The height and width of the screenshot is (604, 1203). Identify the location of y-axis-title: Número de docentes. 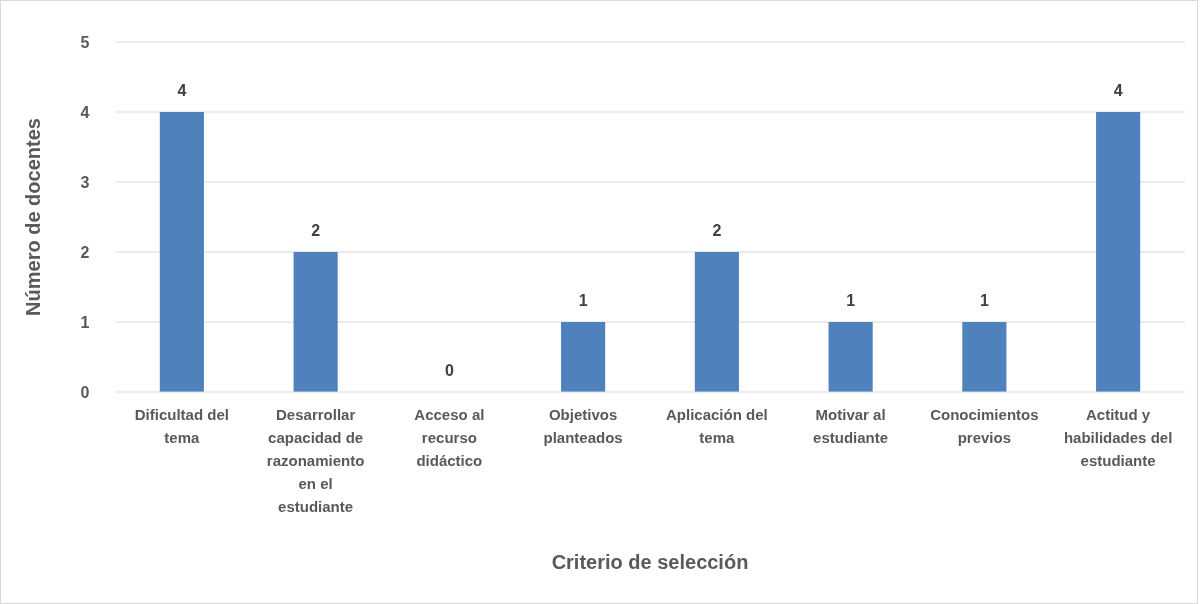
(33, 217).